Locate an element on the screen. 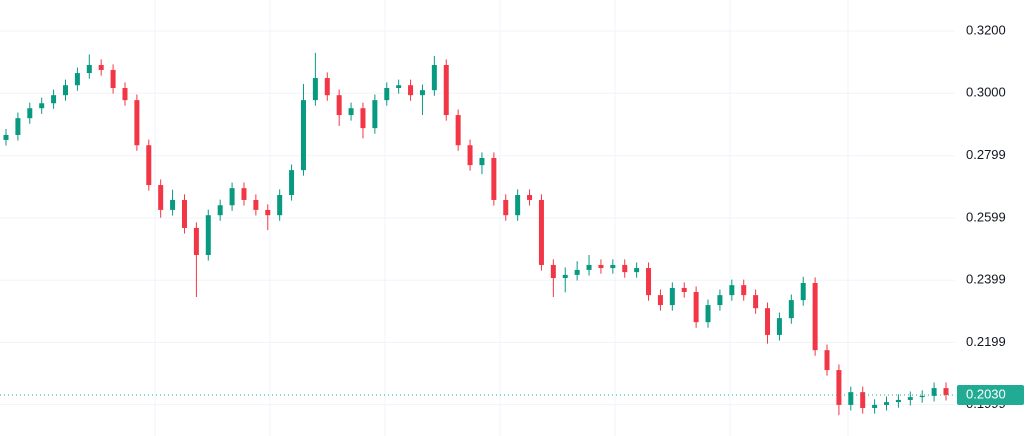  y-tick-label: 0.2599 is located at coordinates (986, 216).